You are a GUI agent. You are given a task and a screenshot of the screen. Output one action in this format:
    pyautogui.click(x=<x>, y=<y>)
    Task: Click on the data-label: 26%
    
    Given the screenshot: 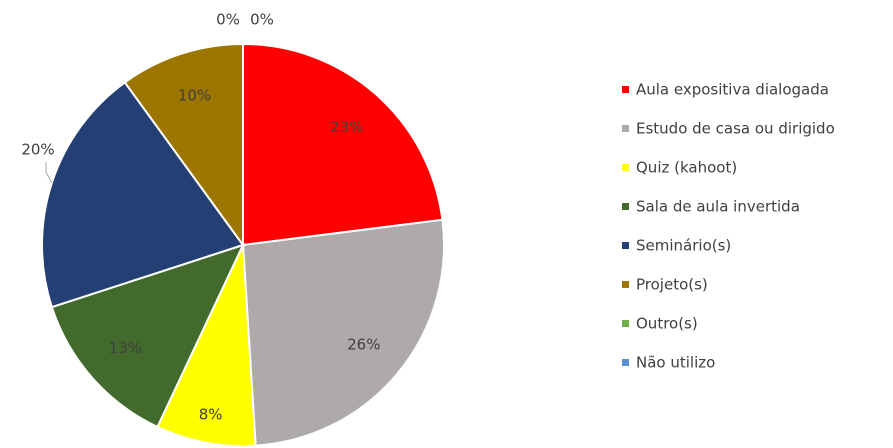 What is the action you would take?
    pyautogui.click(x=363, y=344)
    